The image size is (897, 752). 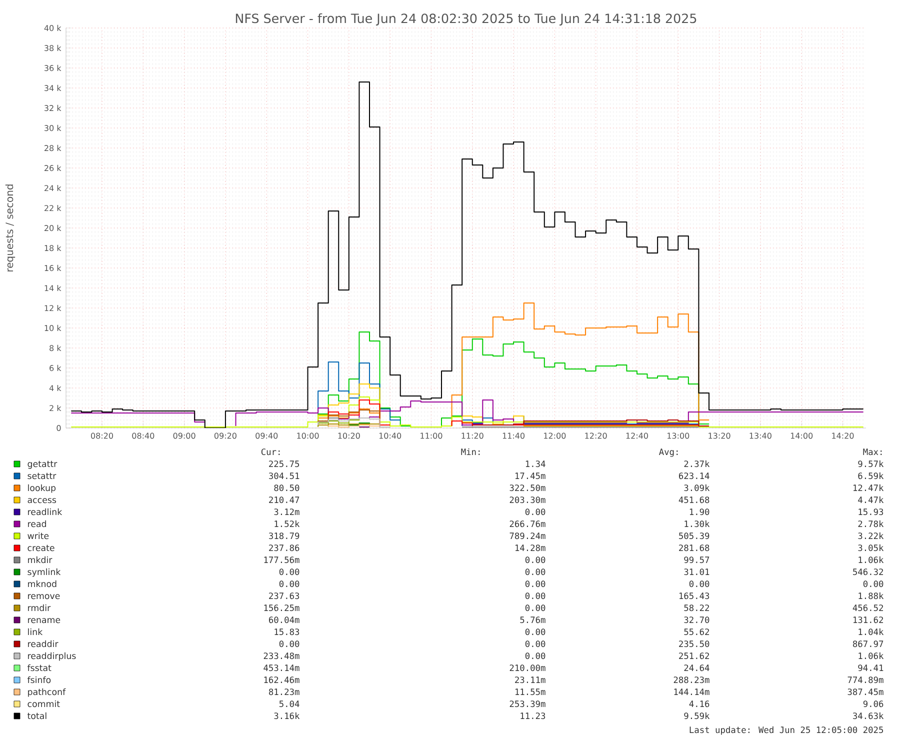 What do you see at coordinates (53, 48) in the screenshot?
I see `y-tick-label: 38 k` at bounding box center [53, 48].